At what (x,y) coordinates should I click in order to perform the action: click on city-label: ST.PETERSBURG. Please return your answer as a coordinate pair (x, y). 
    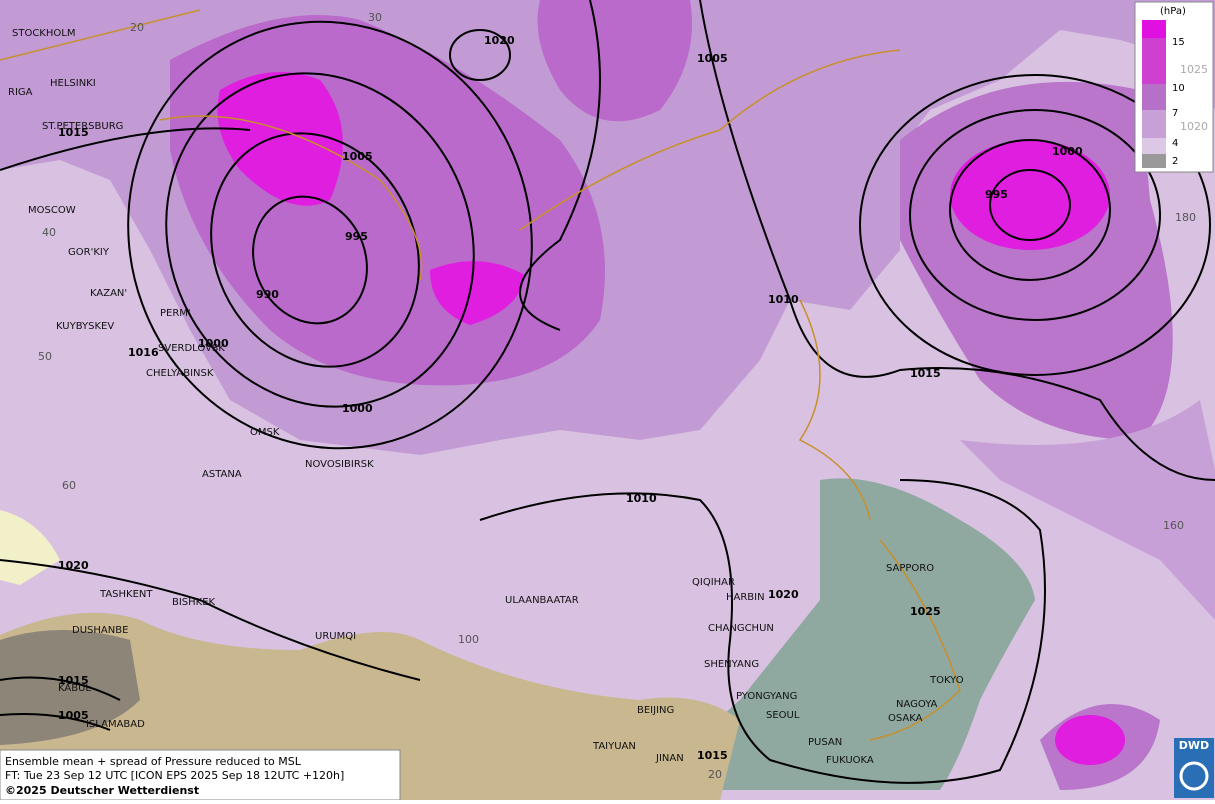
    Looking at the image, I should click on (82, 126).